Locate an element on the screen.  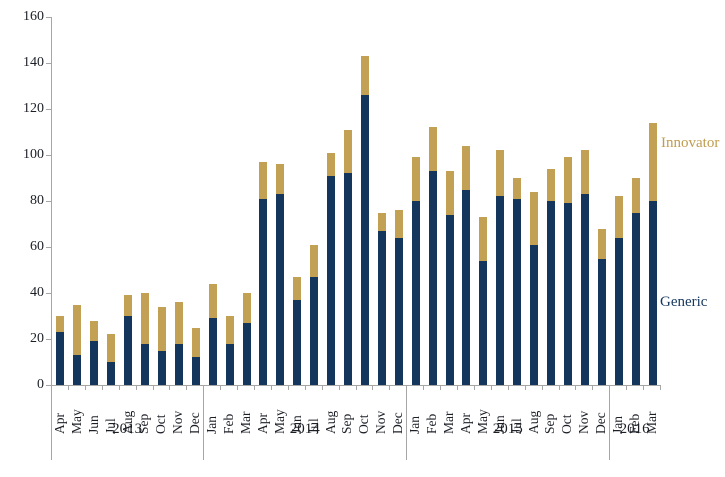
bar-2013-Dec is located at coordinates (195, 356).